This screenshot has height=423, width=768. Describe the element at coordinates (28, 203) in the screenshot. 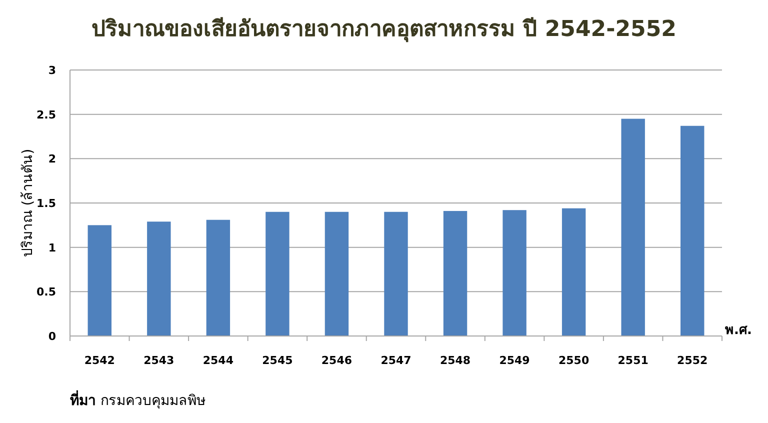

I see `y-axis-title: ปริมาณ (ล้านตัน)` at that location.